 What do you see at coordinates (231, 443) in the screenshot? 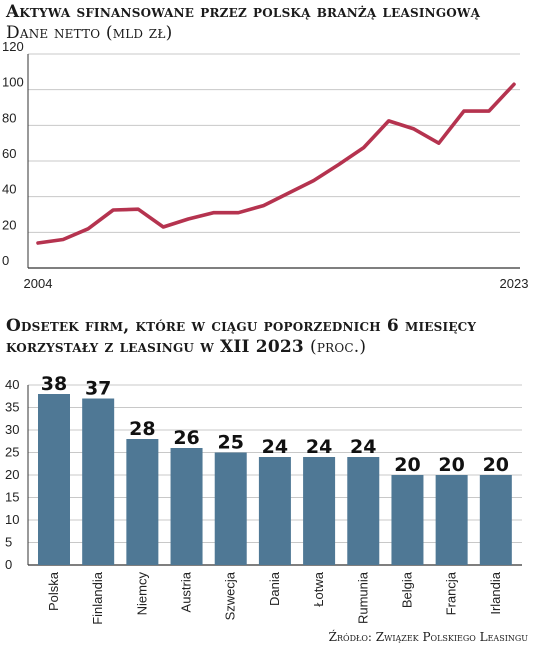
I see `bar-value-label: 25` at bounding box center [231, 443].